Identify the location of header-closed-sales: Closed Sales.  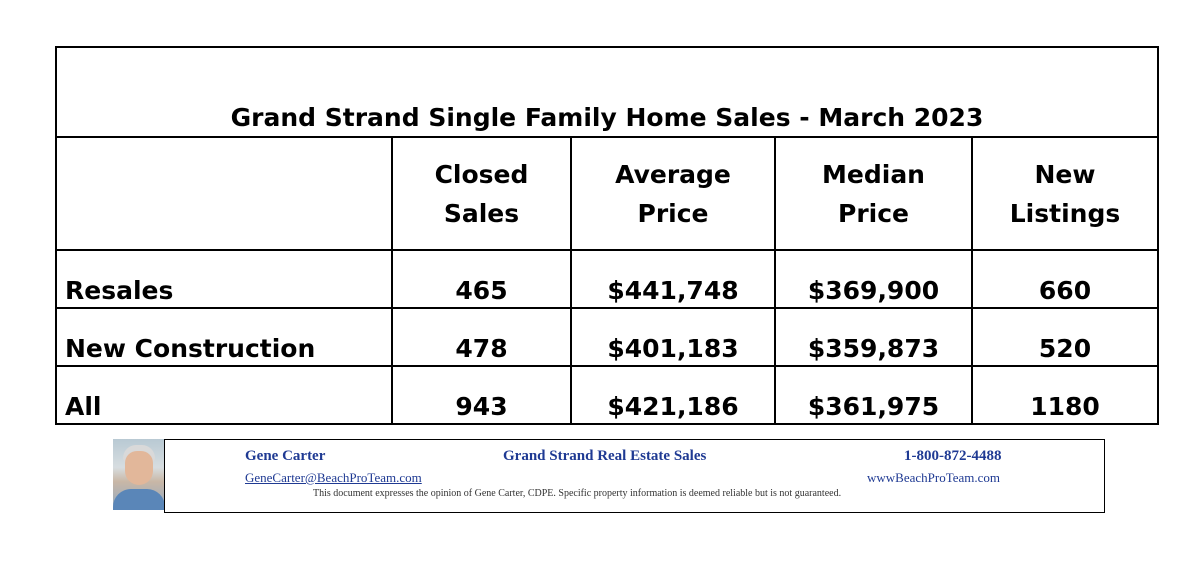
(481, 193).